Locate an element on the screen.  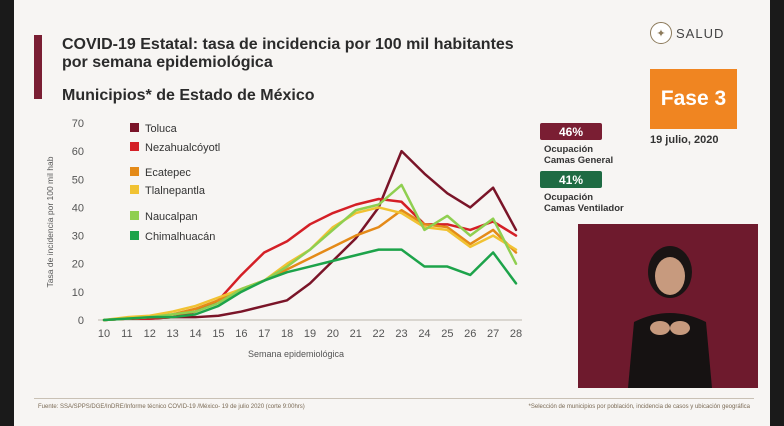
y-tick-label: 10 is located at coordinates (78, 293).